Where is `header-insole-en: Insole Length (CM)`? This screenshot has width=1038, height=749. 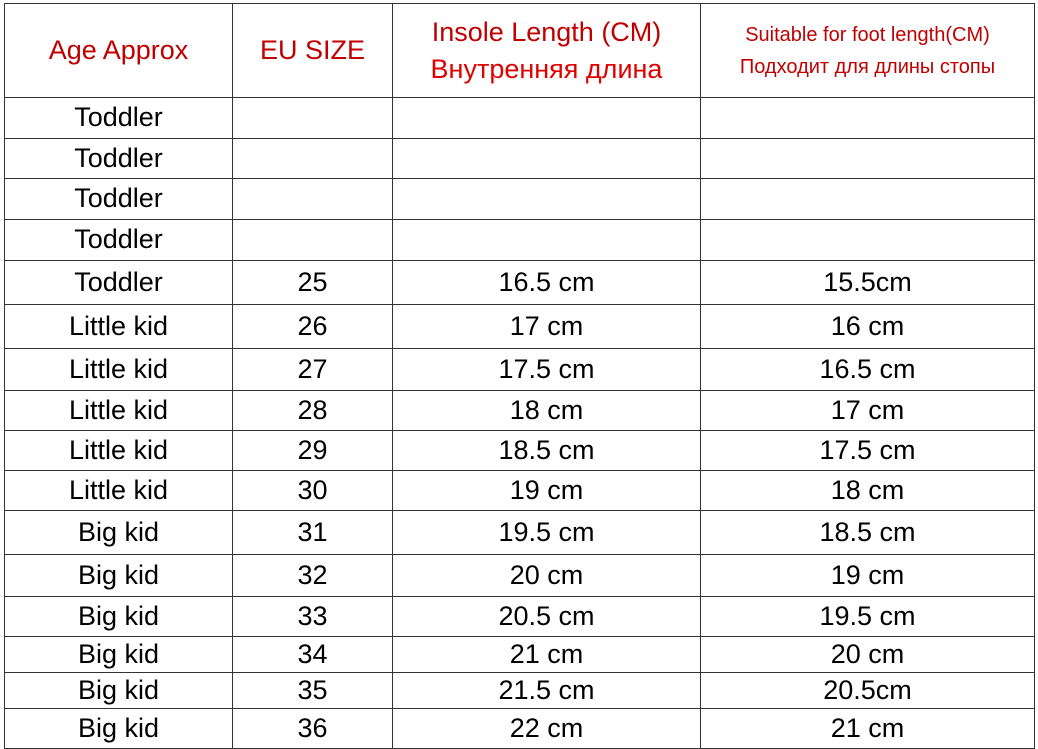
header-insole-en: Insole Length (CM) is located at coordinates (546, 32).